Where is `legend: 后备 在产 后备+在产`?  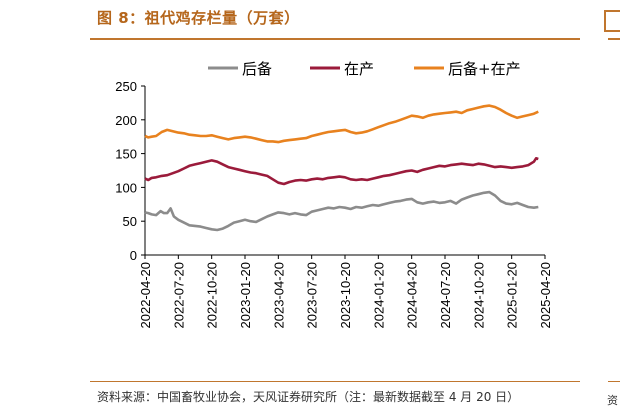
legend: 后备 在产 后备+在产 is located at coordinates (364, 69).